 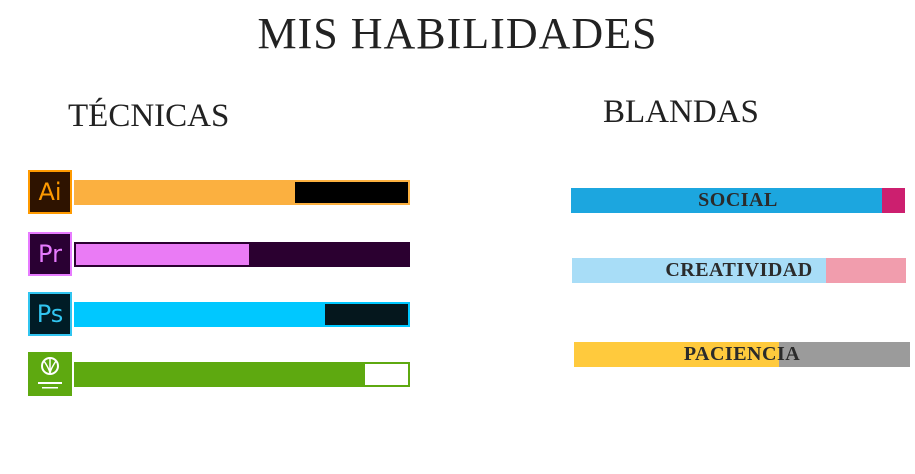 I want to click on soft-skill-label: SOCIAL, so click(x=738, y=200).